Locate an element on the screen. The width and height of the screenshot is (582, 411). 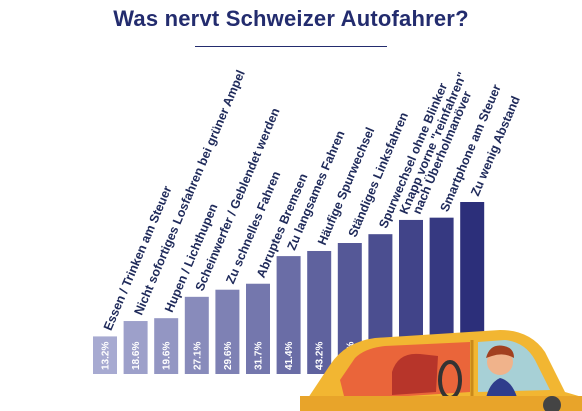
title-divider is located at coordinates (291, 46).